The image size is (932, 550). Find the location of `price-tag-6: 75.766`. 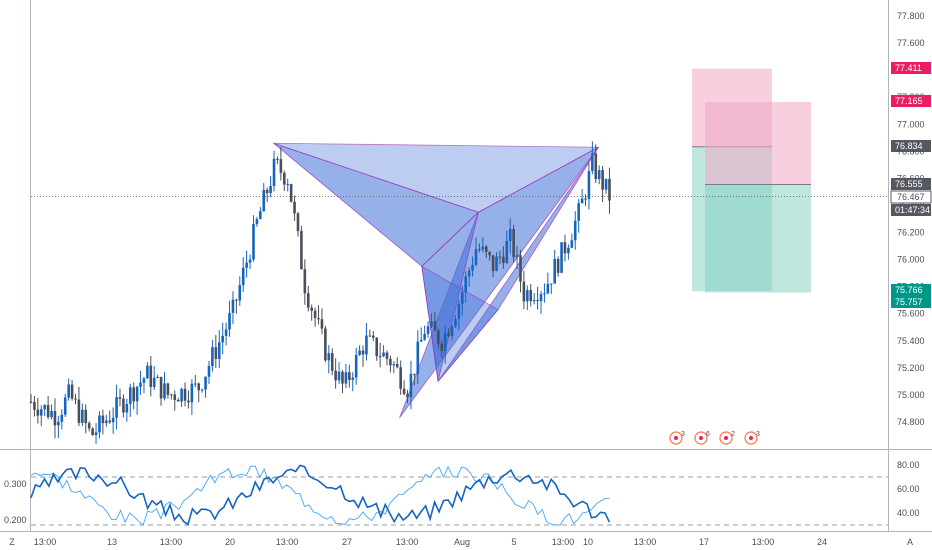

price-tag-6: 75.766 is located at coordinates (909, 290).